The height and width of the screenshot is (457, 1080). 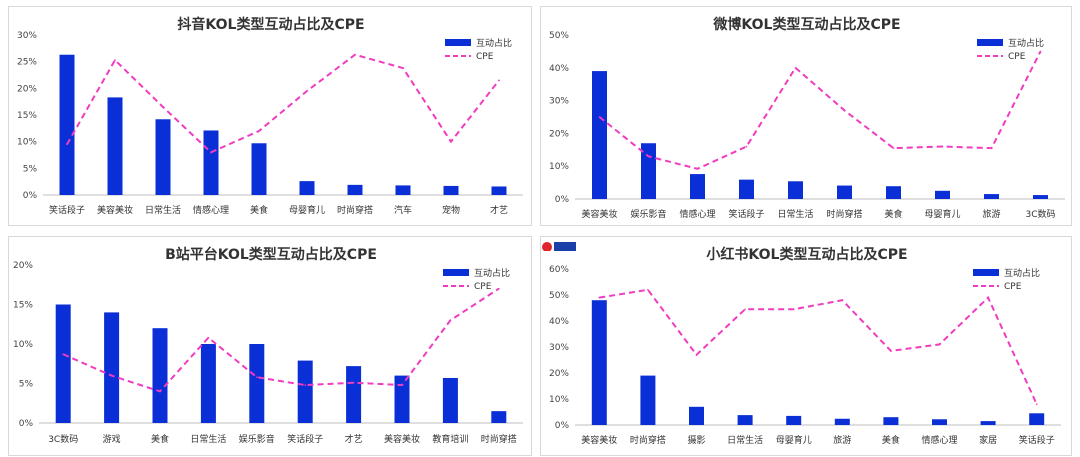 What do you see at coordinates (559, 322) in the screenshot?
I see `y-tick-label: 40%` at bounding box center [559, 322].